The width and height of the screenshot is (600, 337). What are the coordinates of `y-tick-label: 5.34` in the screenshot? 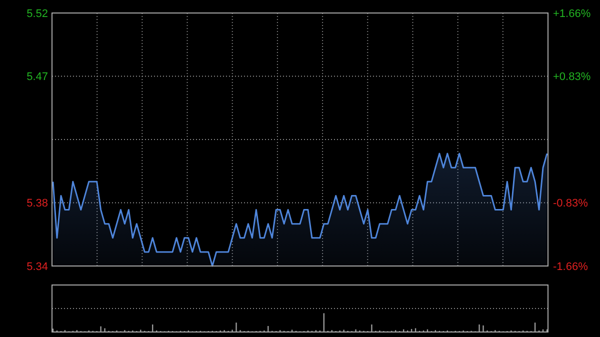 It's located at (37, 266).